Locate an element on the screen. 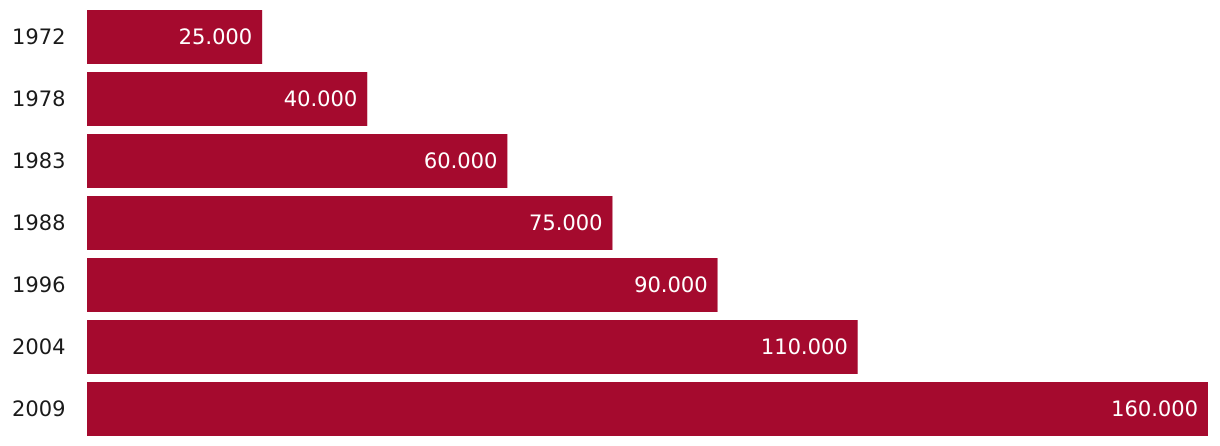 The height and width of the screenshot is (446, 1220). value-label-1978: 40.000 is located at coordinates (320, 99).